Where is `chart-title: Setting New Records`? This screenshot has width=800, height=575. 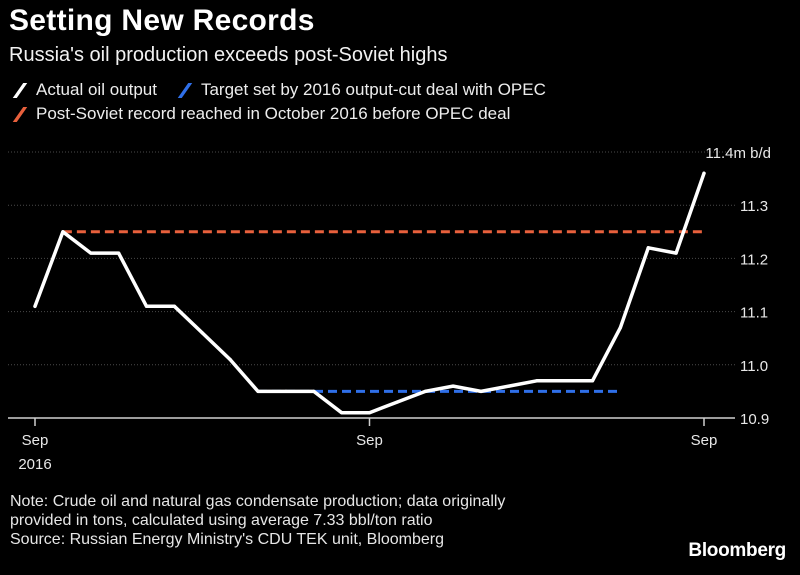
chart-title: Setting New Records is located at coordinates (162, 20).